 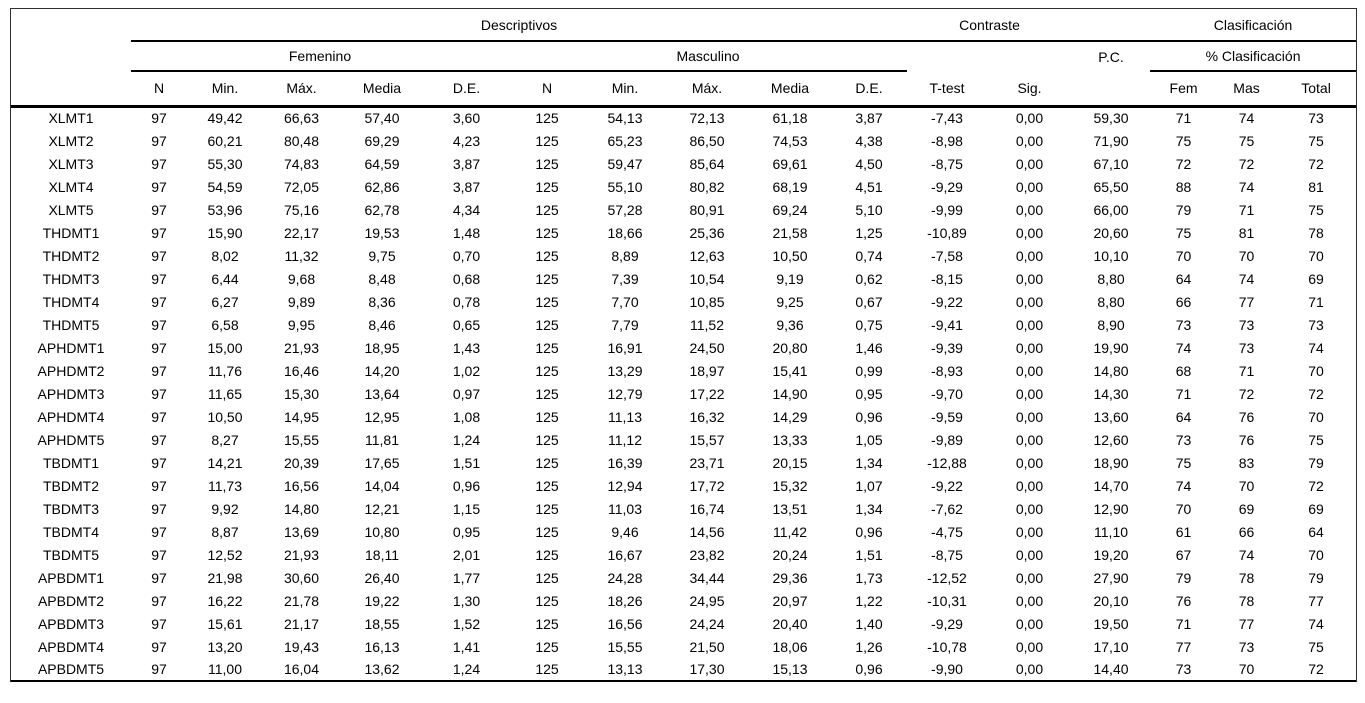 I want to click on cell: 11,12, so click(x=625, y=439).